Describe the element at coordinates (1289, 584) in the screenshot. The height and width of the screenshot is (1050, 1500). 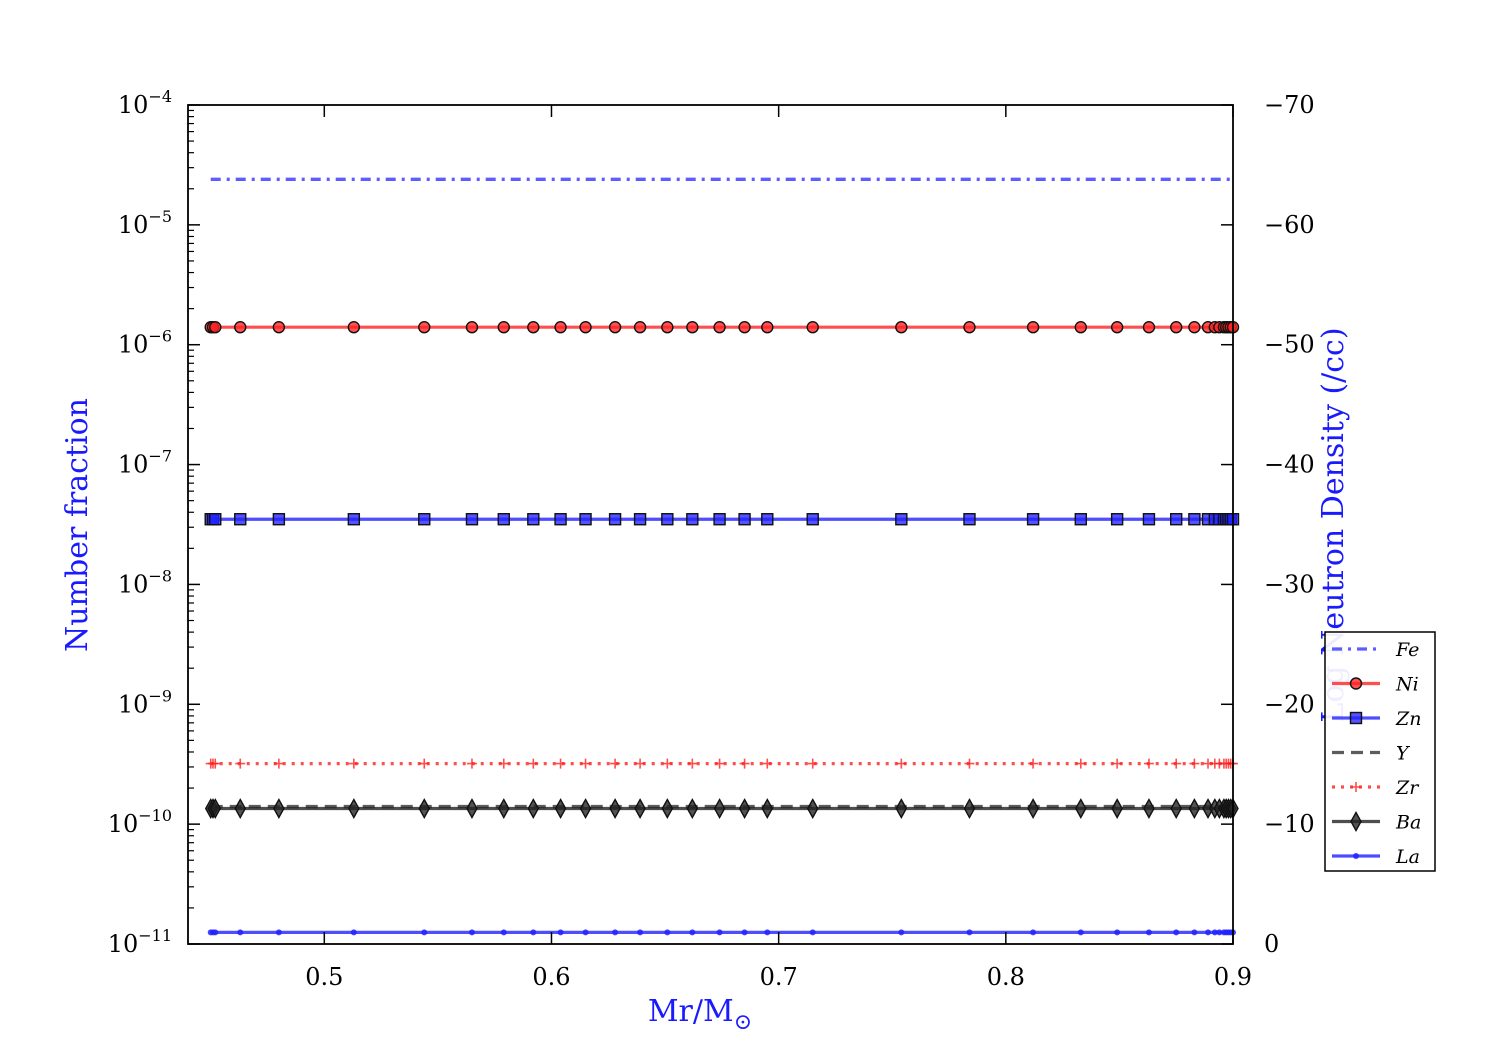
I see `y2-tick-label: −30` at that location.